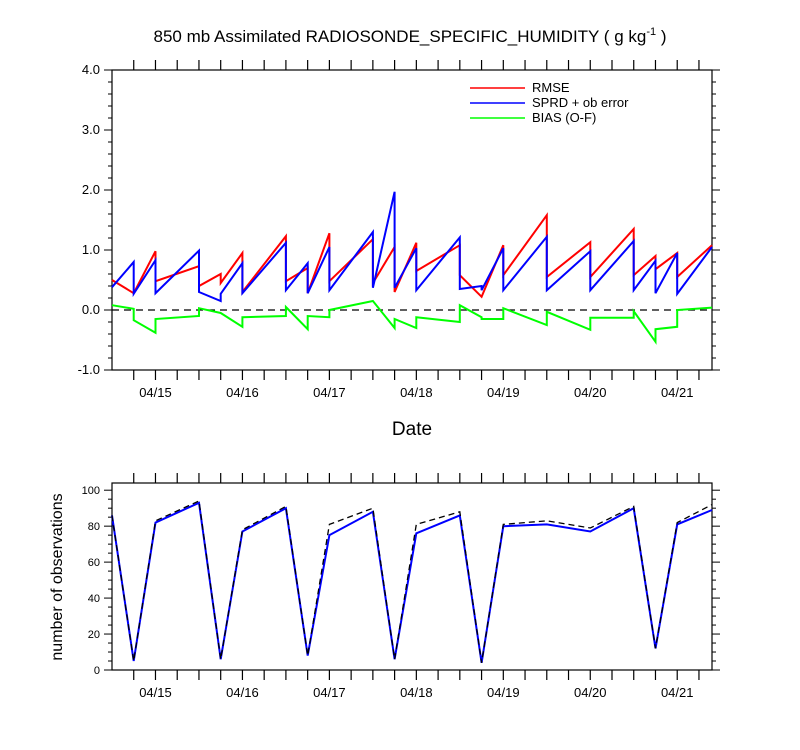  What do you see at coordinates (94, 599) in the screenshot?
I see `y-tick-label: 40` at bounding box center [94, 599].